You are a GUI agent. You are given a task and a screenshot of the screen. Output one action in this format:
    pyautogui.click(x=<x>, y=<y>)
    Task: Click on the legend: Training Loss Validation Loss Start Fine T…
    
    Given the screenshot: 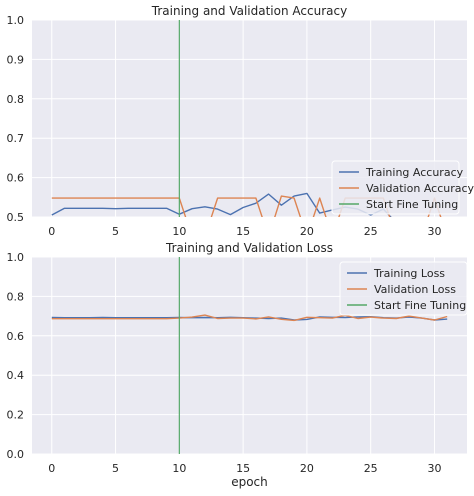 What is the action you would take?
    pyautogui.click(x=403, y=288)
    